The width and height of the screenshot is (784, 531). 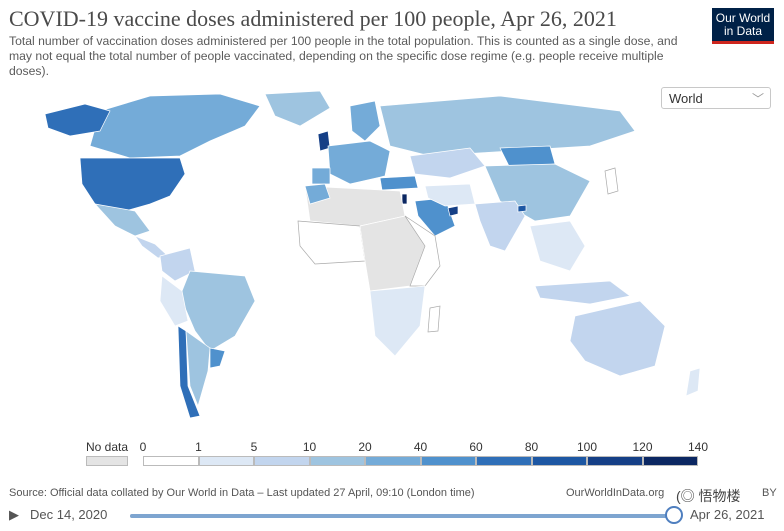 What do you see at coordinates (69, 514) in the screenshot?
I see `timeline-start-date: Dec 14, 2020` at bounding box center [69, 514].